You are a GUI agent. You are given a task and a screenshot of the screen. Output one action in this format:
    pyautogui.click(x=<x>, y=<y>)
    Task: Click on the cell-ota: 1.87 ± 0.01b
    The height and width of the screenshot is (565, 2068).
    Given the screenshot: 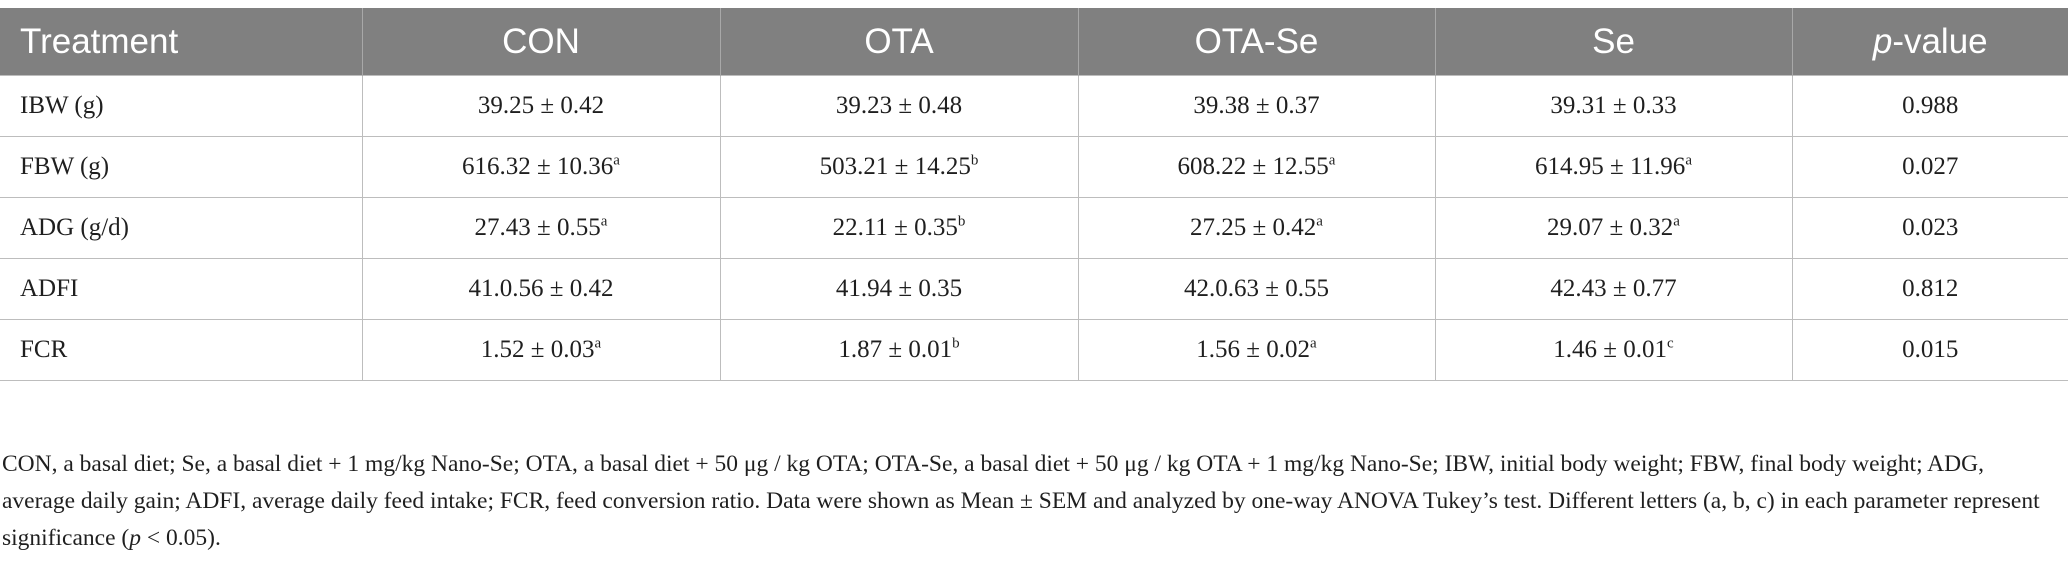 What is the action you would take?
    pyautogui.click(x=899, y=350)
    